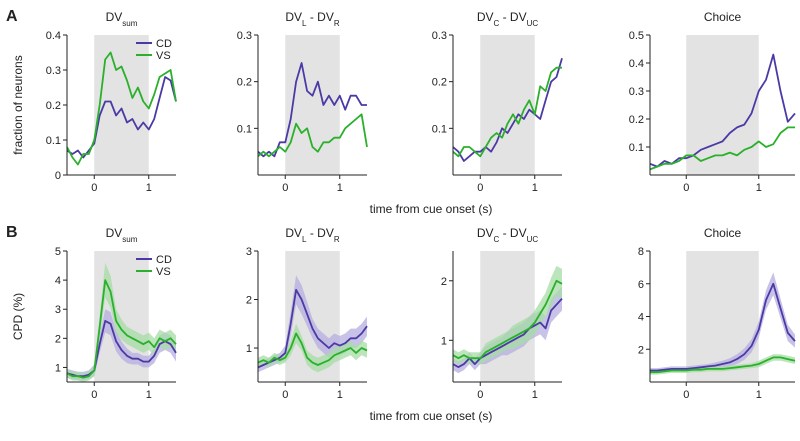  I want to click on chart-panel-3: 0.1 0.2 0.3 0 1 DVC - DVUC, so click(497, 102).